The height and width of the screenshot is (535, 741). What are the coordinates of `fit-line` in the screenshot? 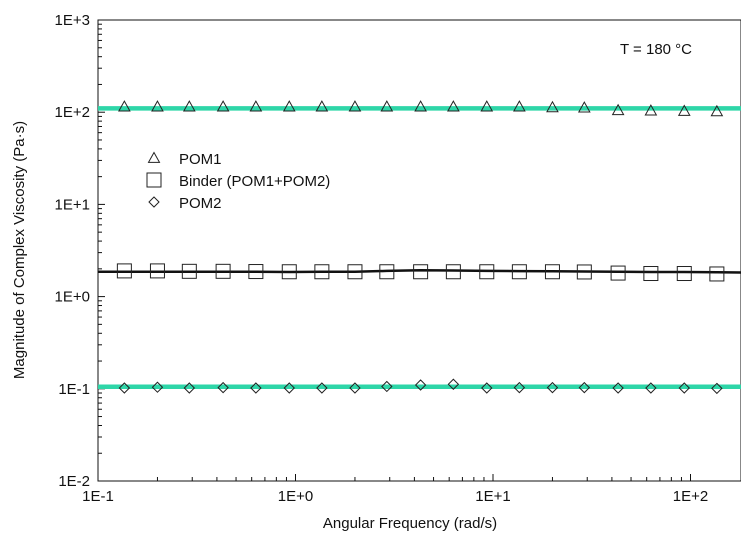 It's located at (419, 271).